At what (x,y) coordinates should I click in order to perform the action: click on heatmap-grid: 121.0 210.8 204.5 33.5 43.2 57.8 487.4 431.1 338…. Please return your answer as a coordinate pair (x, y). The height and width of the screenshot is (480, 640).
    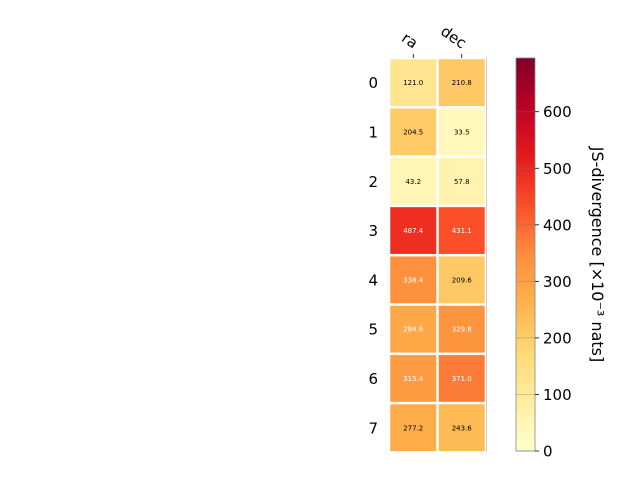
    Looking at the image, I should click on (438, 255).